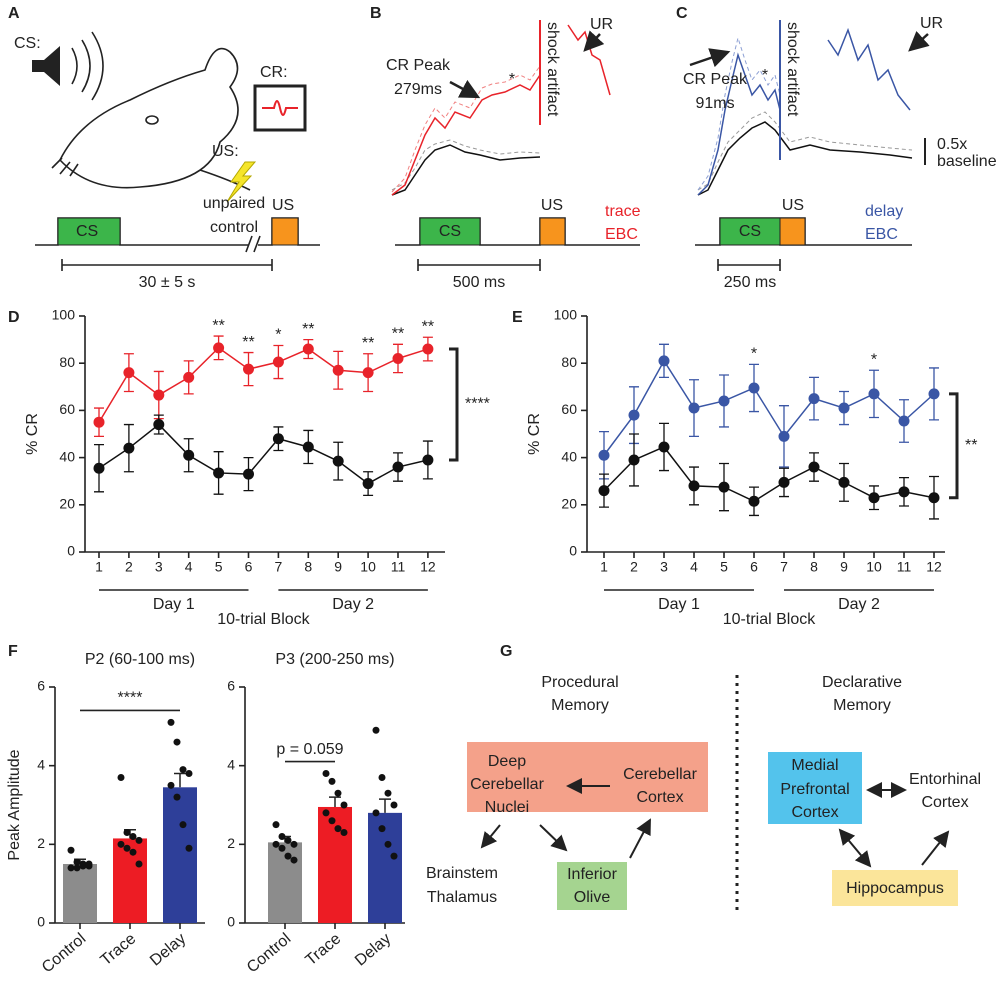 The width and height of the screenshot is (1002, 998). What do you see at coordinates (167, 282) in the screenshot?
I see `interval-text: 30 ± 5 s` at bounding box center [167, 282].